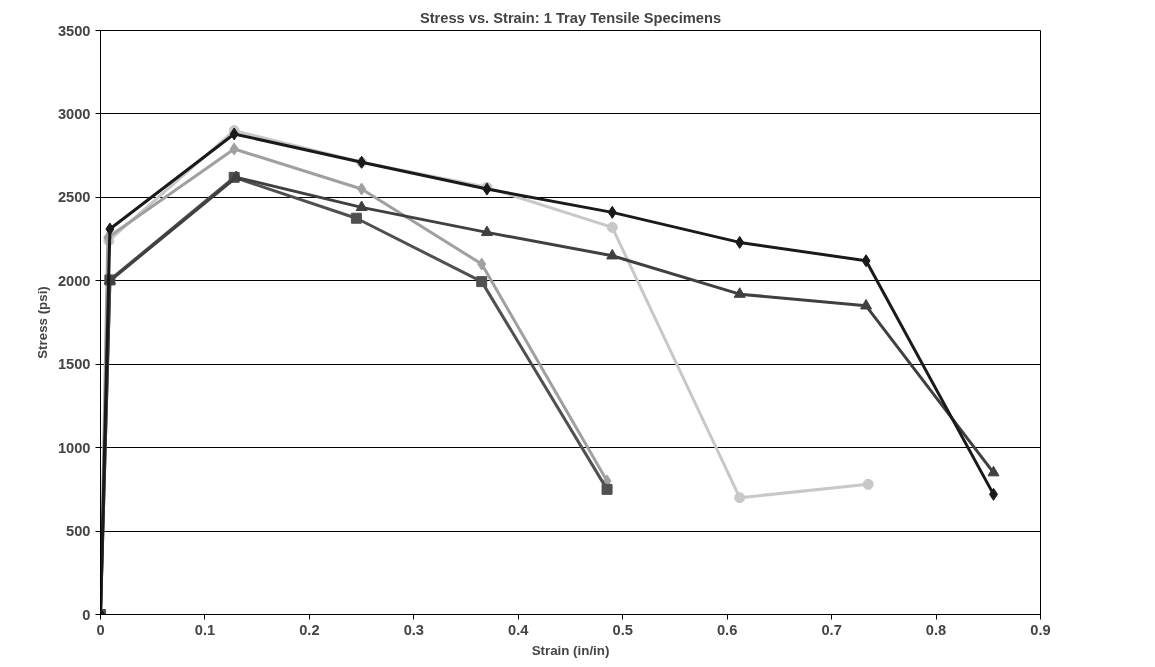 The image size is (1155, 667). Describe the element at coordinates (519, 629) in the screenshot. I see `x-tick-label: 0.4` at that location.